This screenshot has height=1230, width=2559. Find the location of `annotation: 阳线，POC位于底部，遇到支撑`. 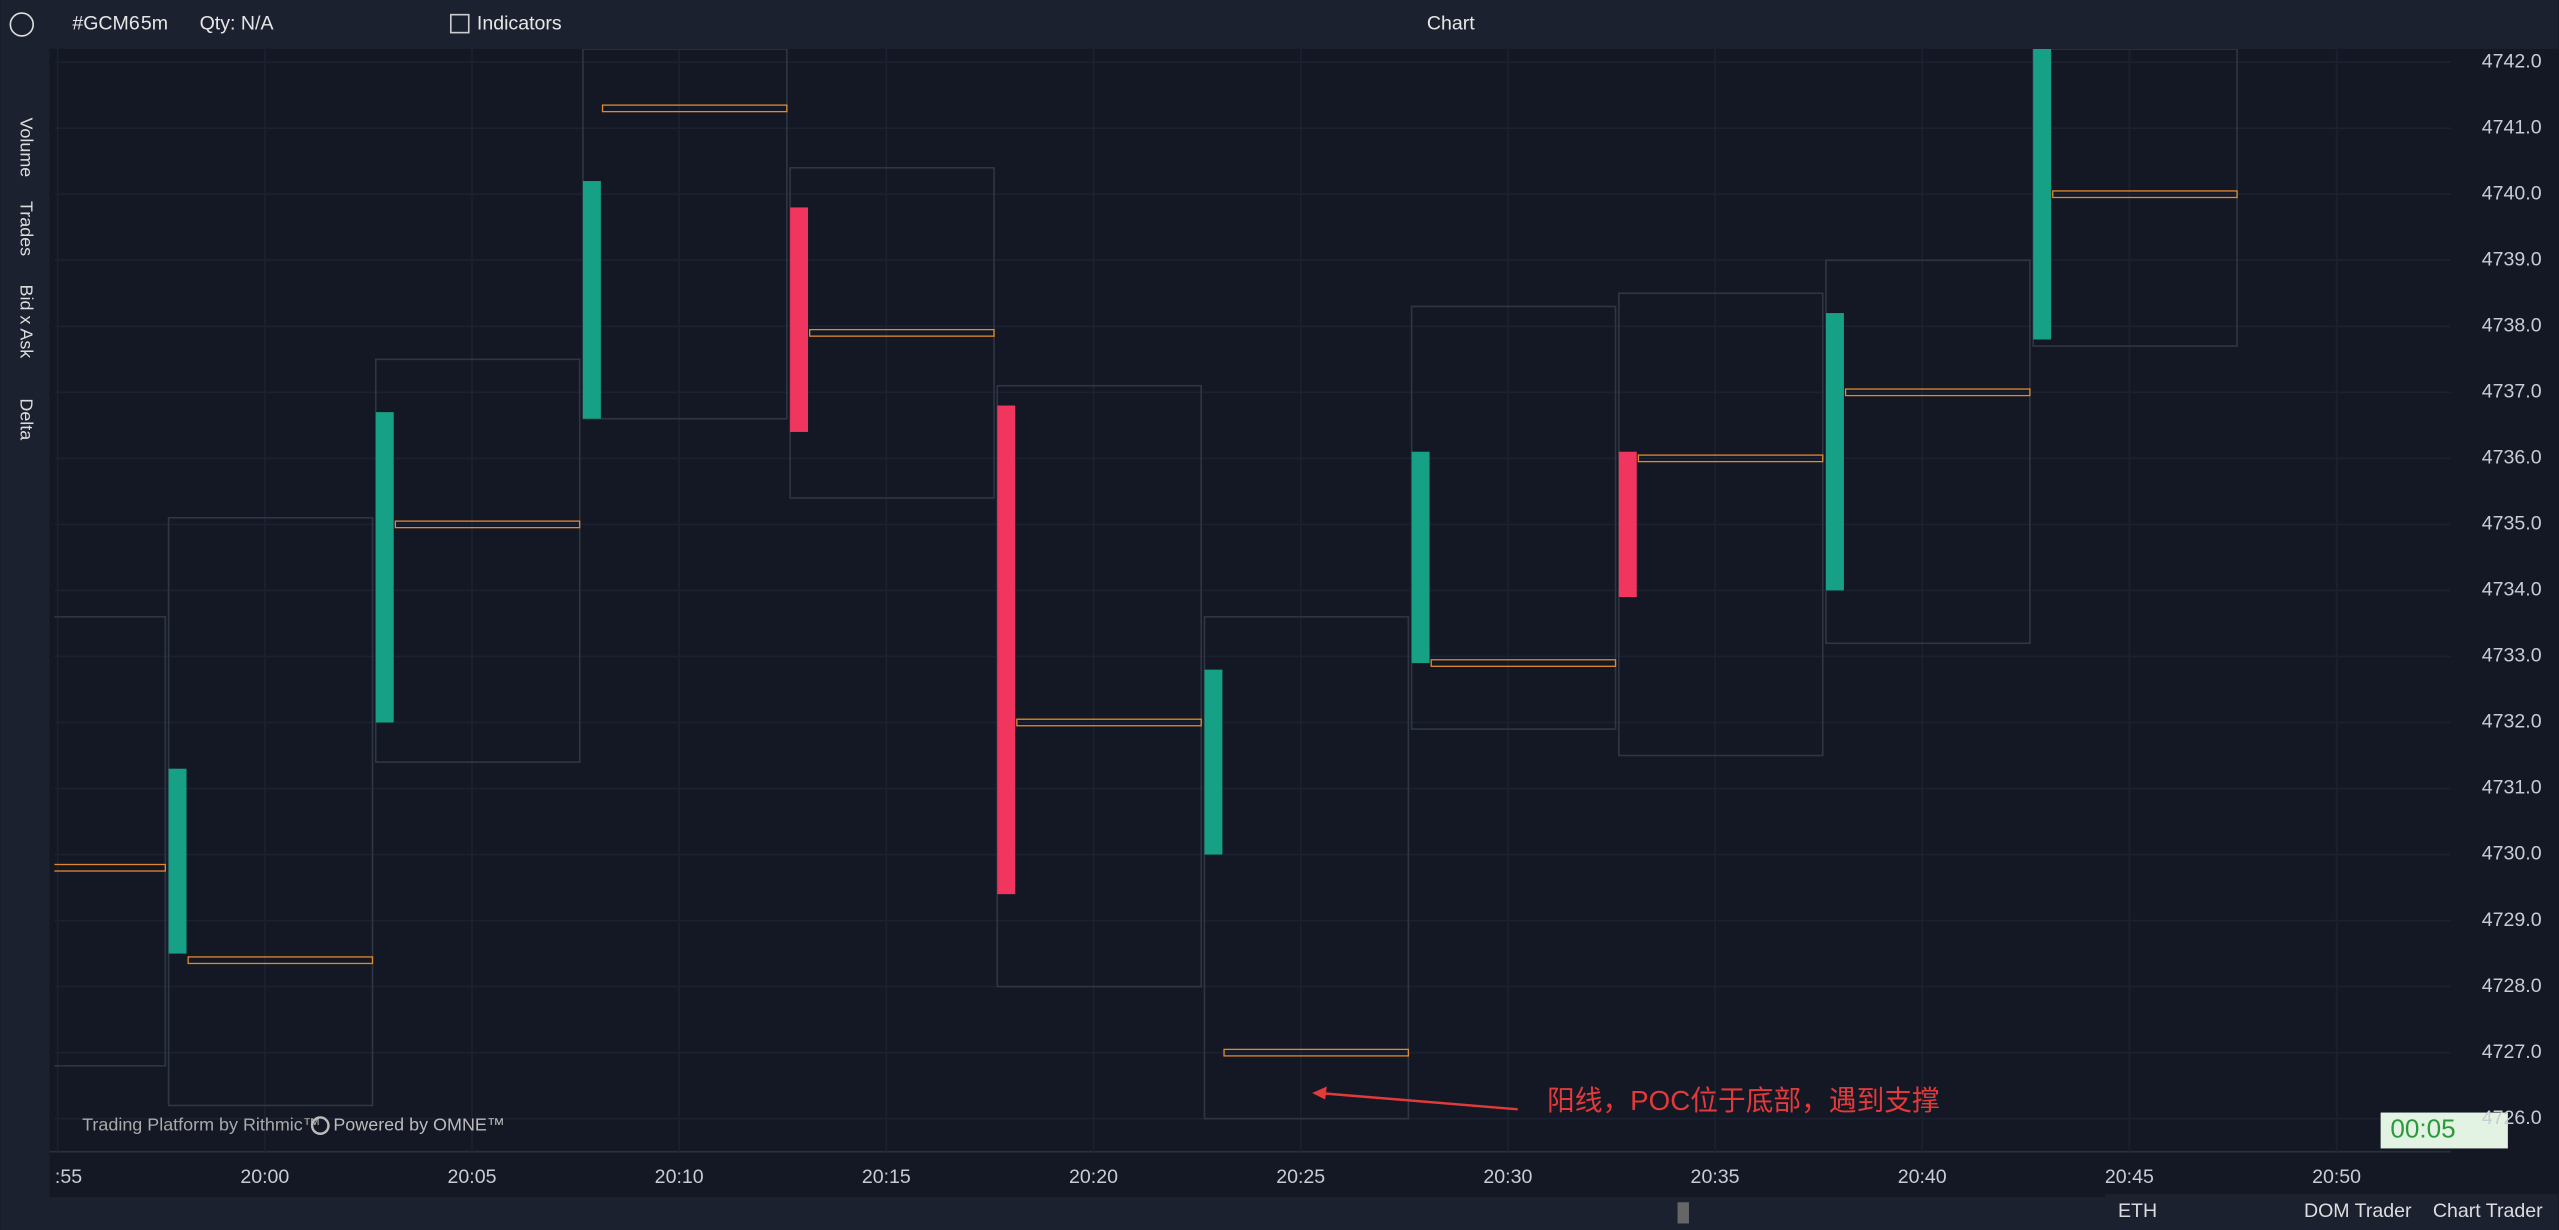

annotation: 阳线，POC位于底部，遇到支撑 is located at coordinates (1743, 1100).